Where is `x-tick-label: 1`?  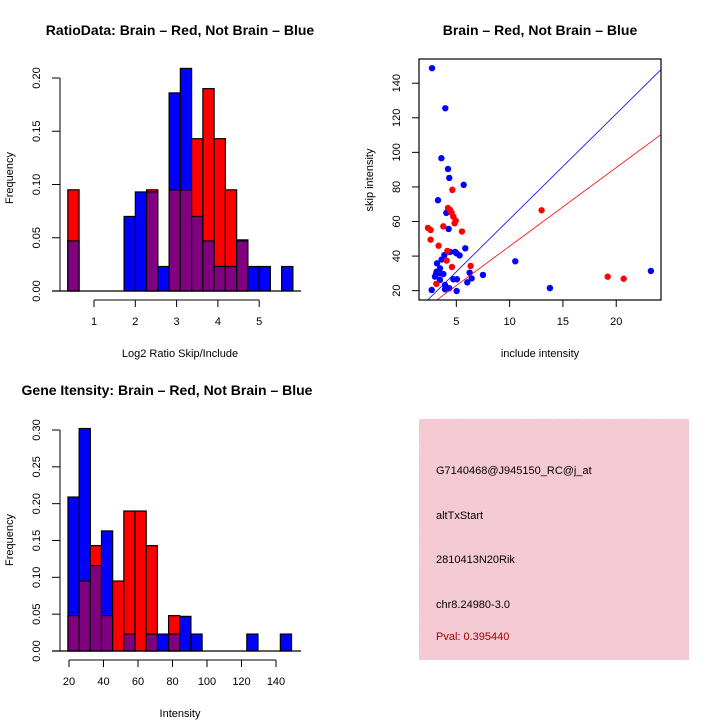 x-tick-label: 1 is located at coordinates (94, 322).